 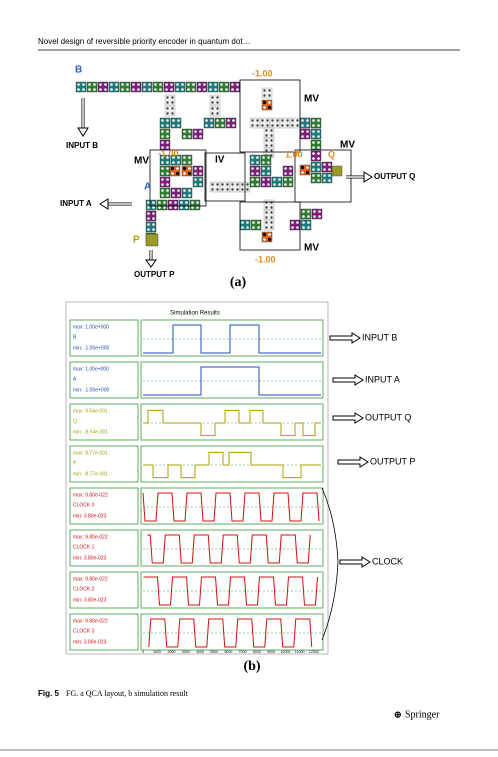 I want to click on signal-min: min: -1.00e+000, so click(x=91, y=390).